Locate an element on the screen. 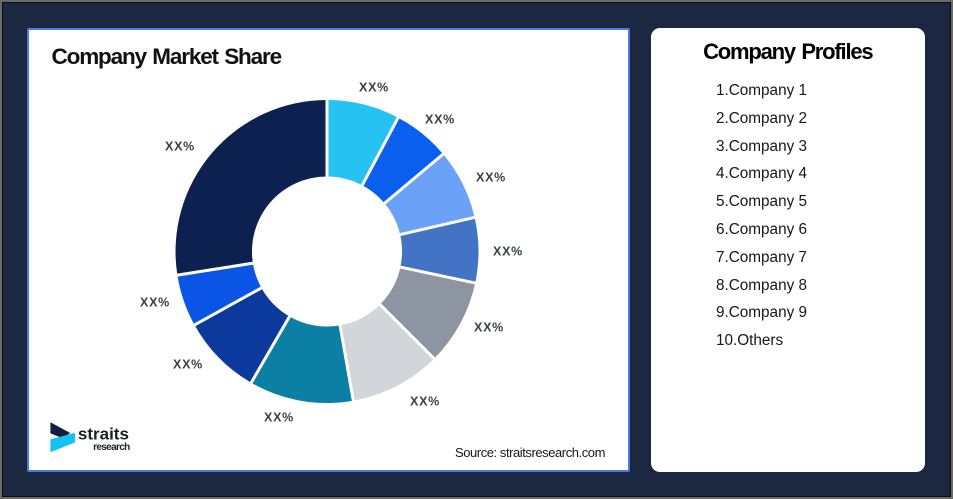 Image resolution: width=953 pixels, height=499 pixels. svg-text: straits is located at coordinates (103, 433).